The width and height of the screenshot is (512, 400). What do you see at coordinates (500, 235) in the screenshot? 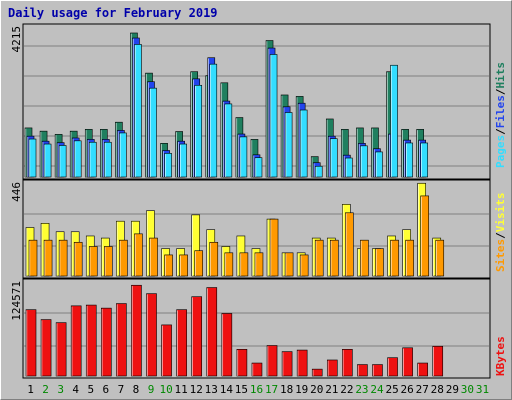
I see `legend-sites-visits-part: /` at bounding box center [500, 235].